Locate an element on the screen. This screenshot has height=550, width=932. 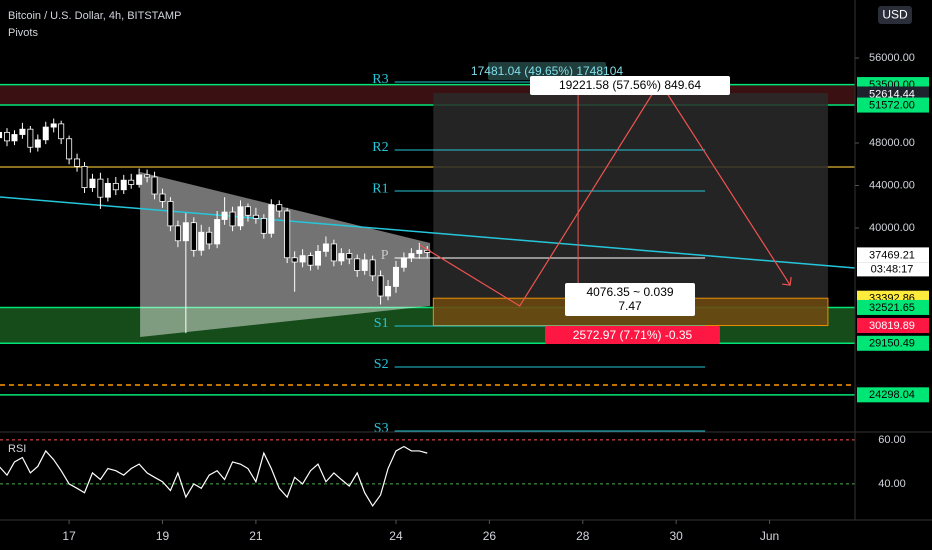
currency-bg is located at coordinates (895, 15).